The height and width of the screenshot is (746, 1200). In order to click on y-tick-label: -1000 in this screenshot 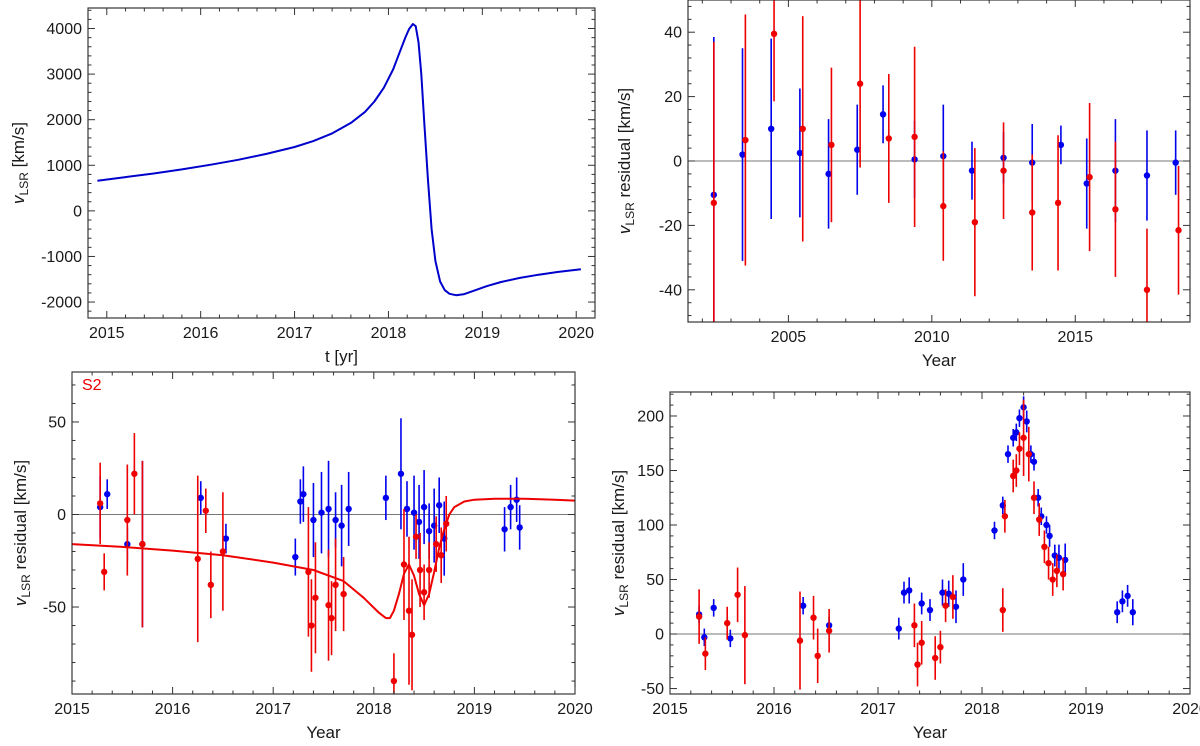, I will do `click(61, 257)`.